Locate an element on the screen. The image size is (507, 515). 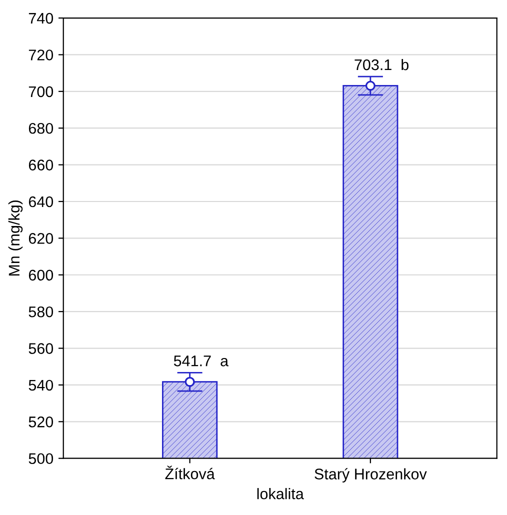
x-tick-label: Starý Hrozenkov is located at coordinates (370, 475).